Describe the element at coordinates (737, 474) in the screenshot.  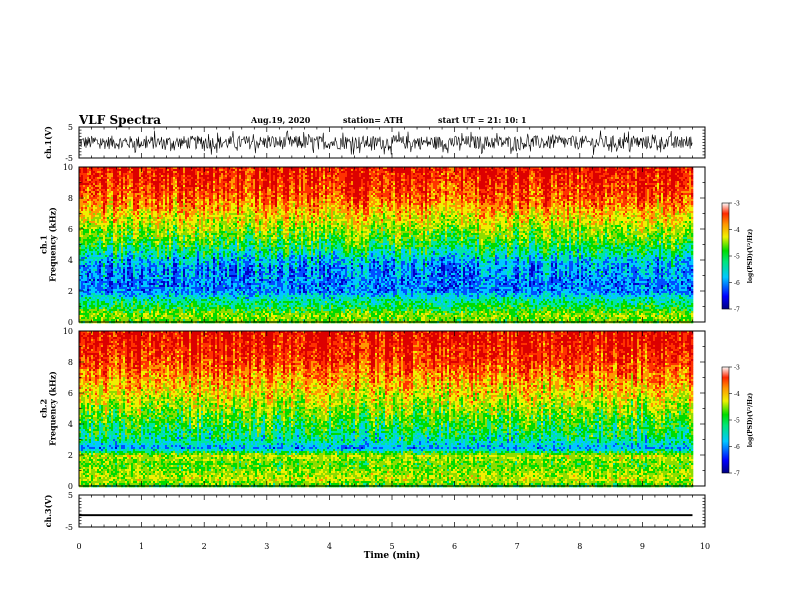
I see `ch2-spectrogram-colorbar-tick: -7` at that location.